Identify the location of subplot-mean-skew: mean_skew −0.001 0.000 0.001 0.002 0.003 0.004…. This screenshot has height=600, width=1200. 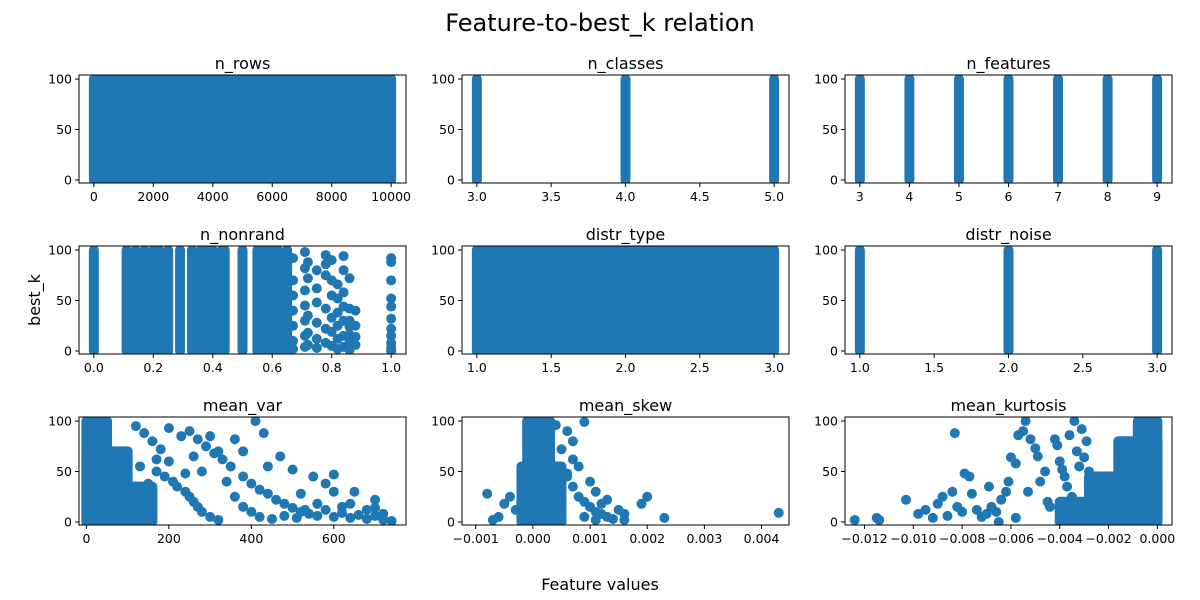
(610, 471).